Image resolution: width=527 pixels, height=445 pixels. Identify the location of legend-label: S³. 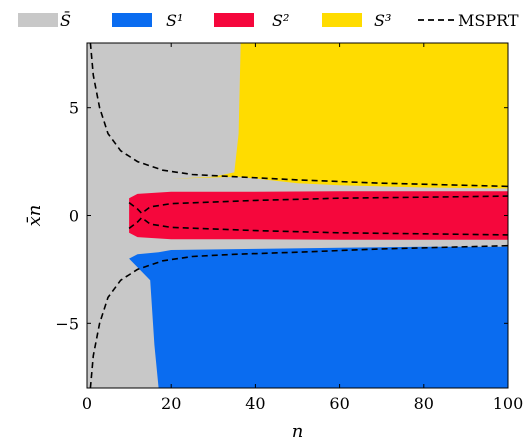
(382, 20).